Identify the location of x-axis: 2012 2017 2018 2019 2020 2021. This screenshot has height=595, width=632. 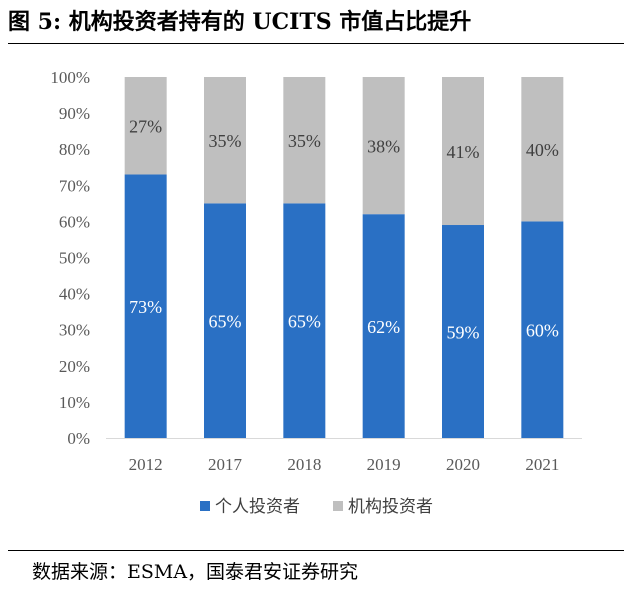
(344, 456).